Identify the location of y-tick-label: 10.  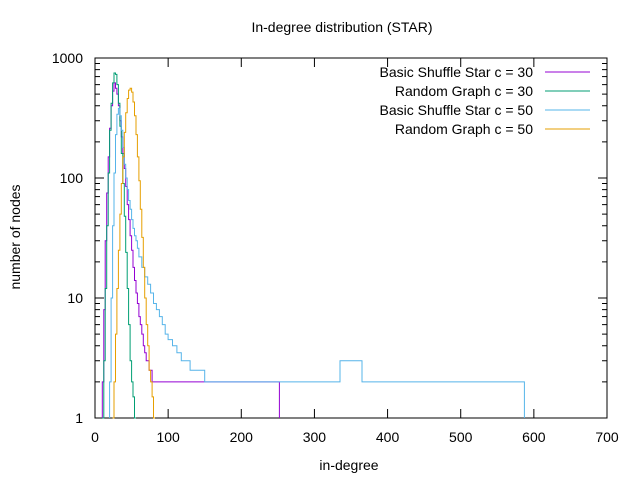
(75, 298).